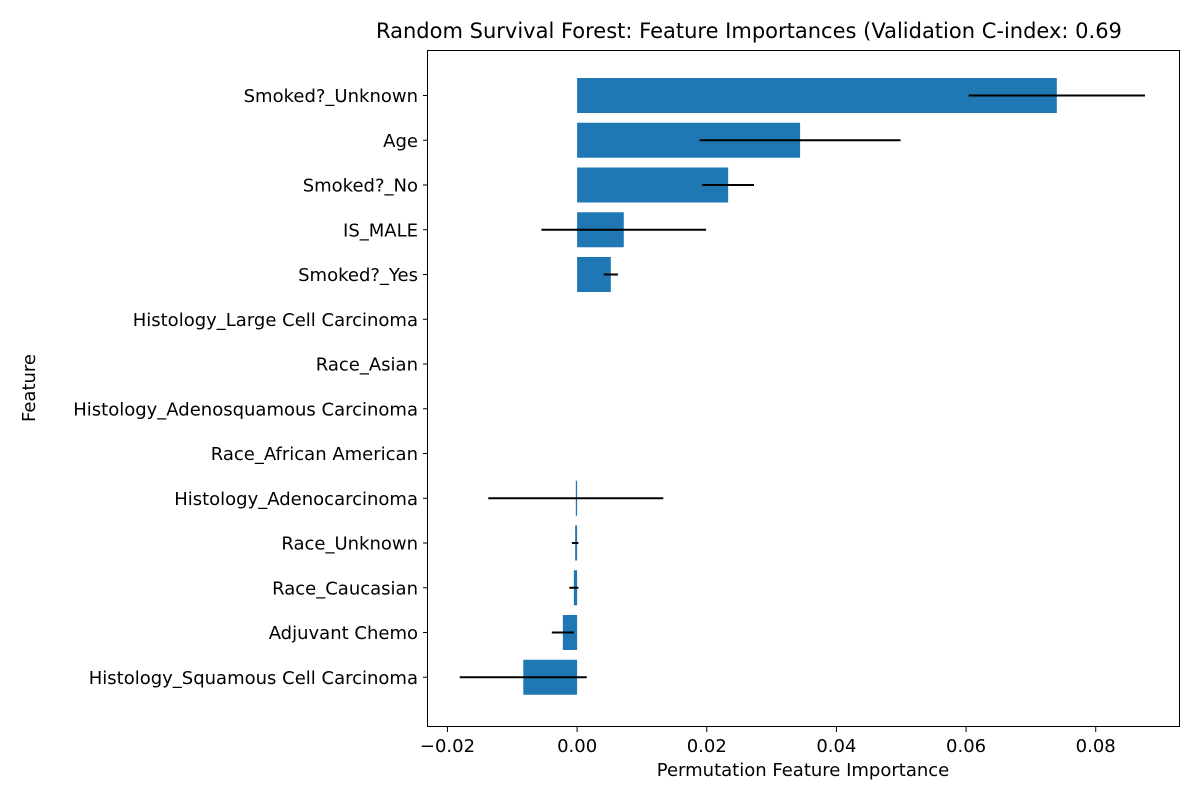  I want to click on y-tick-label: Age, so click(400, 141).